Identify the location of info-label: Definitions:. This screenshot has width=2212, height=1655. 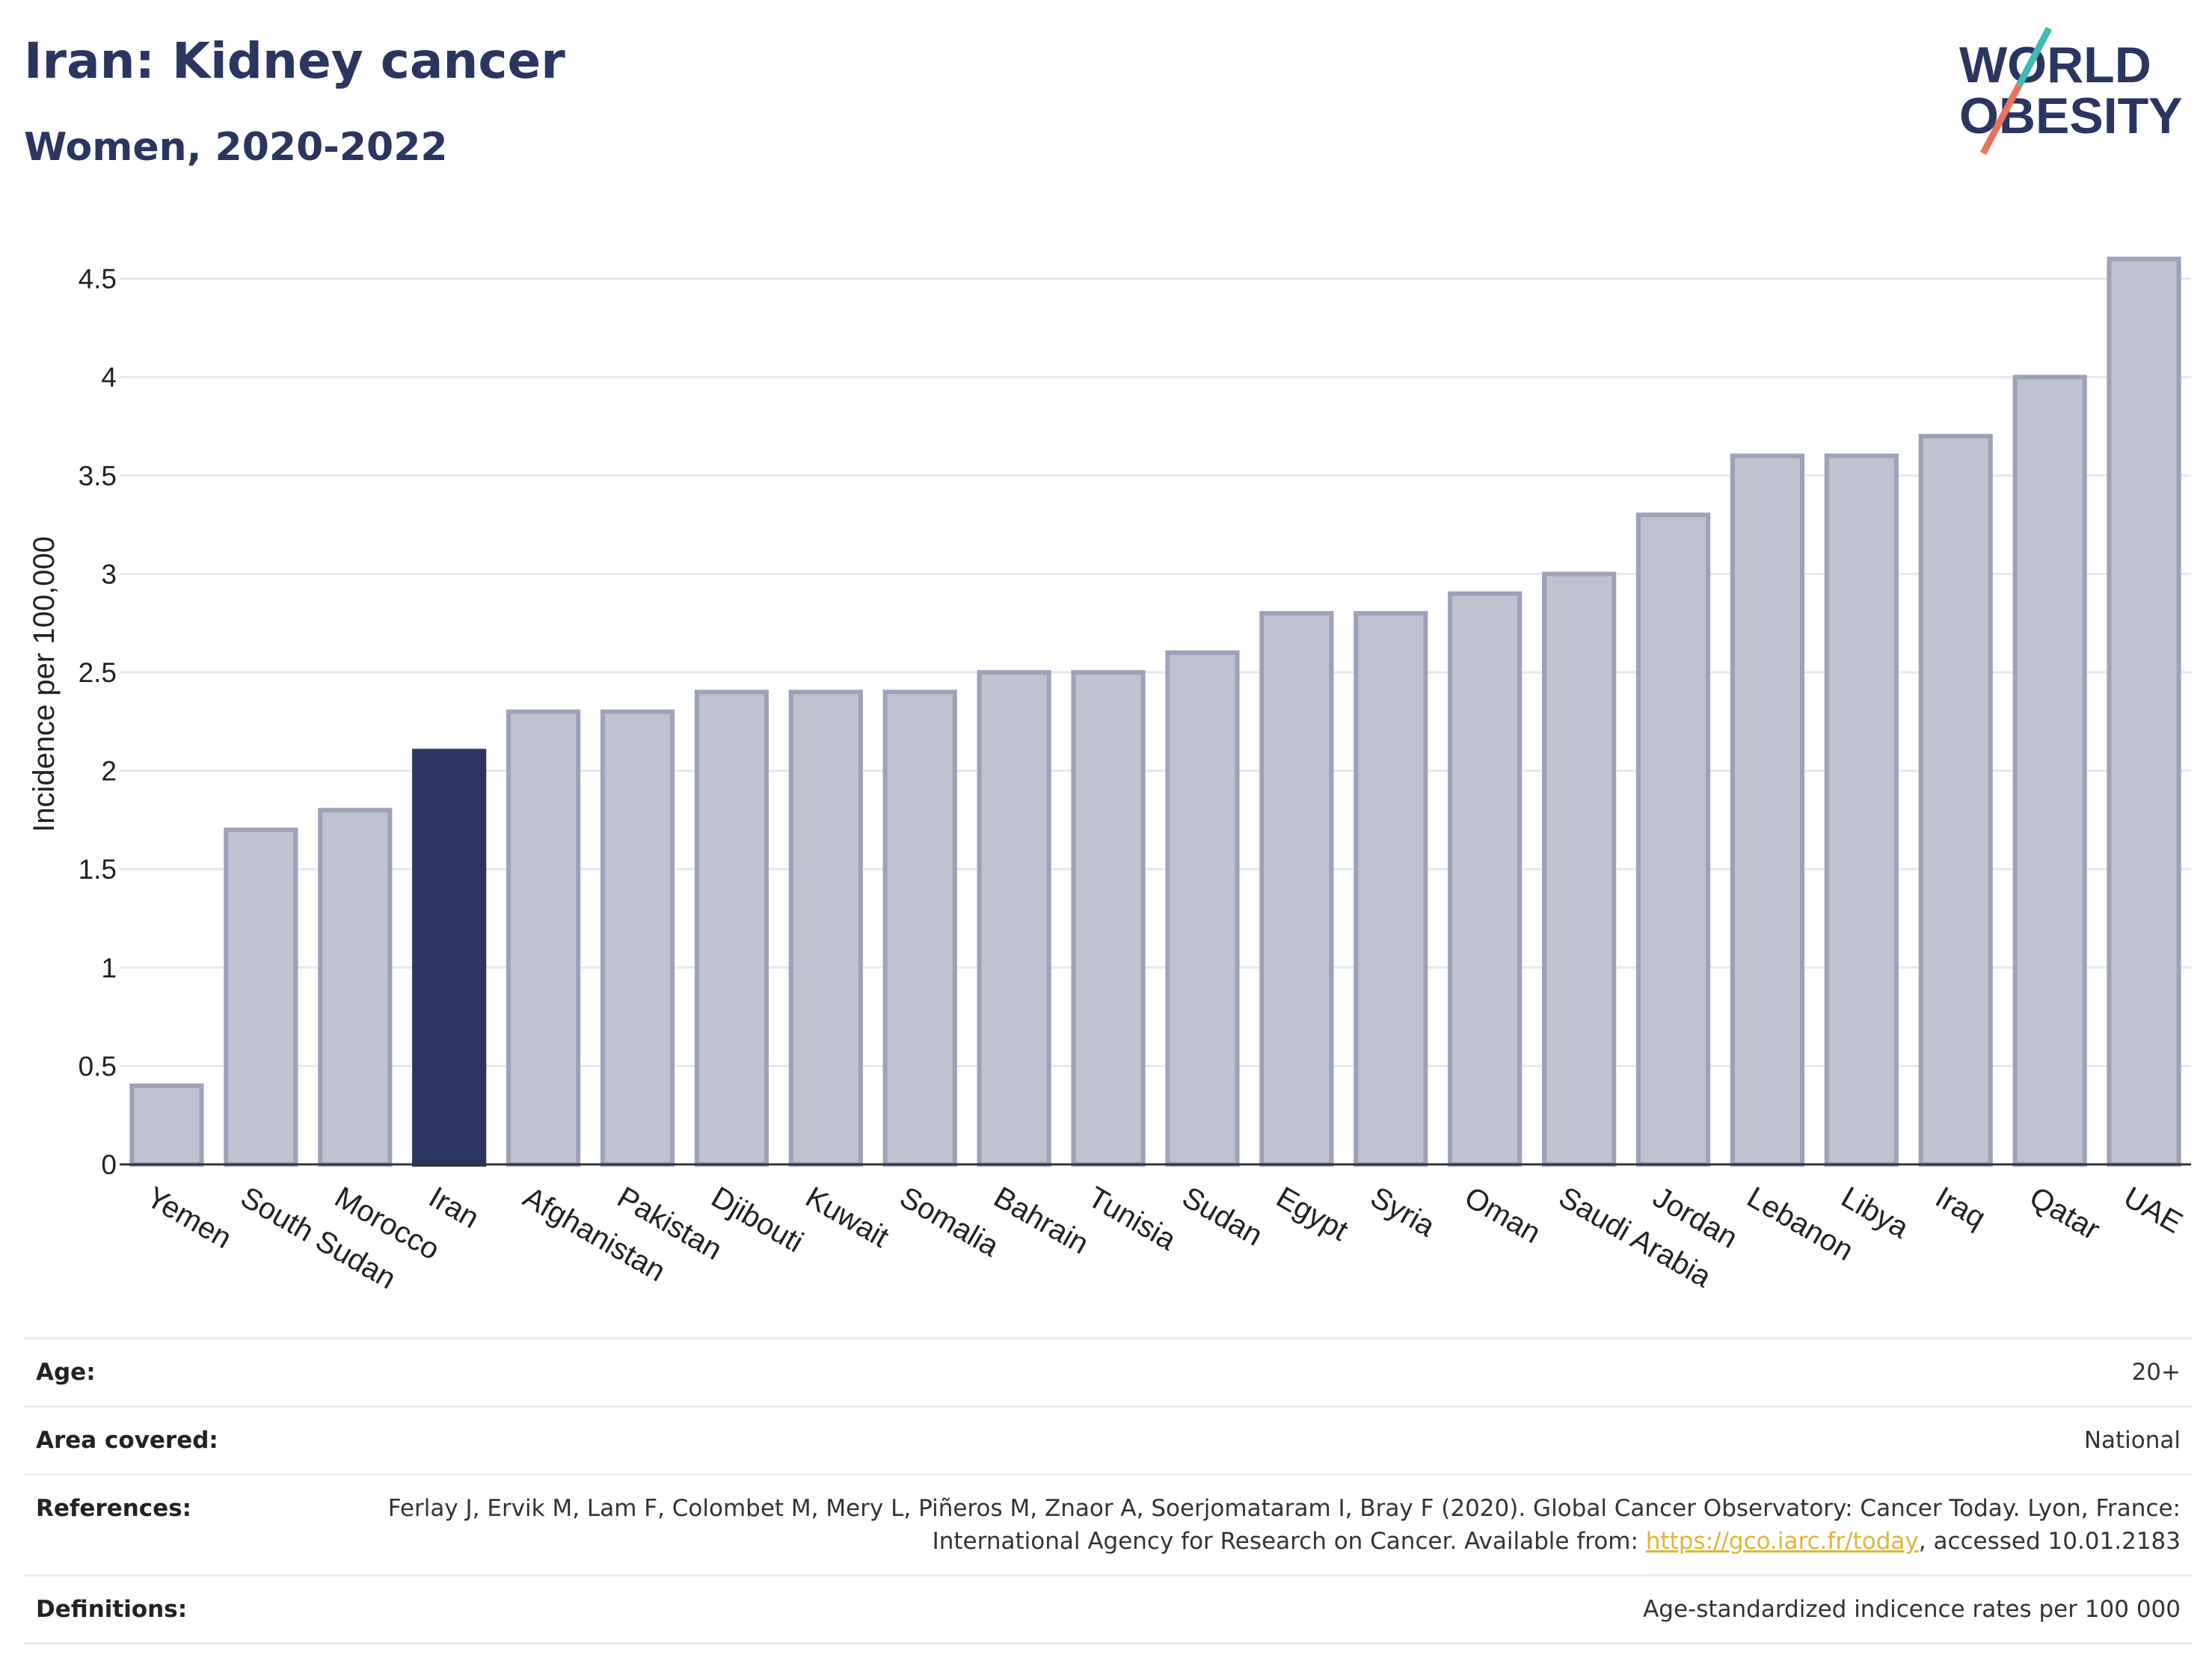
(112, 1610).